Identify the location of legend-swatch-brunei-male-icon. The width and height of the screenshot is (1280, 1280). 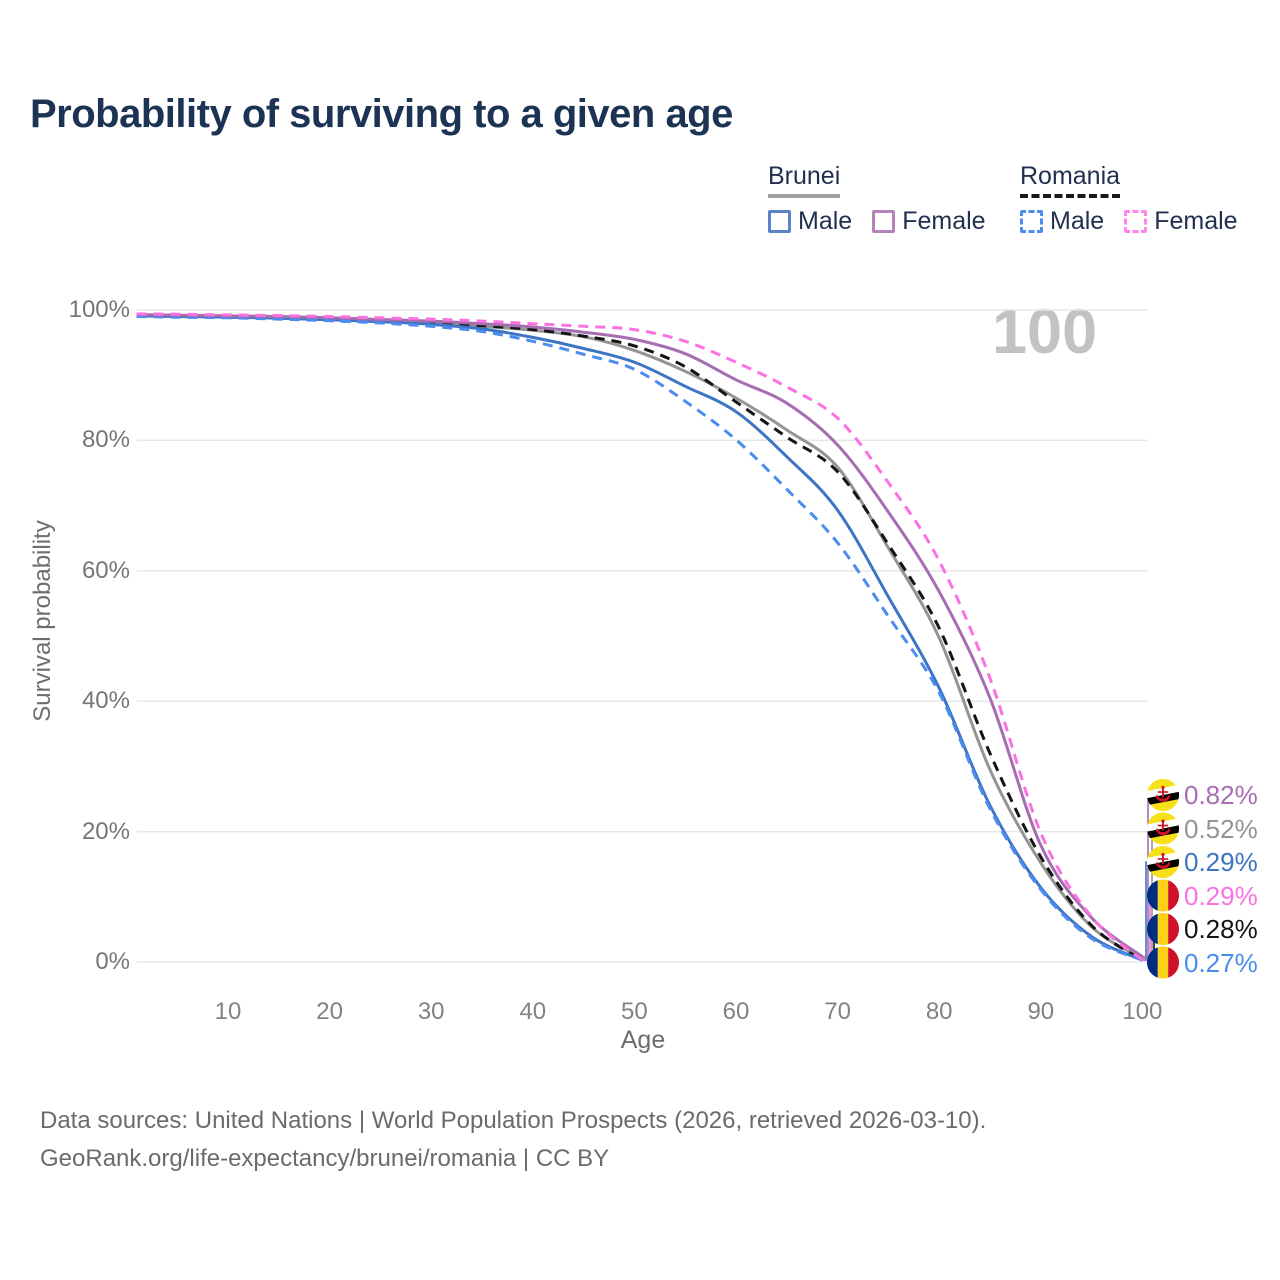
(779, 221).